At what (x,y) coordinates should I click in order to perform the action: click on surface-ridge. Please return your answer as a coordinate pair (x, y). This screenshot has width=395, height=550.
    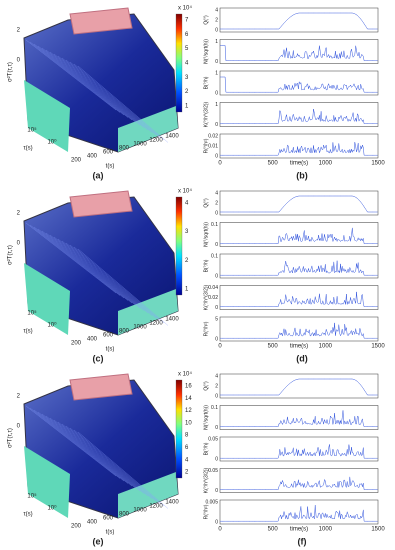
    Looking at the image, I should click on (101, 387).